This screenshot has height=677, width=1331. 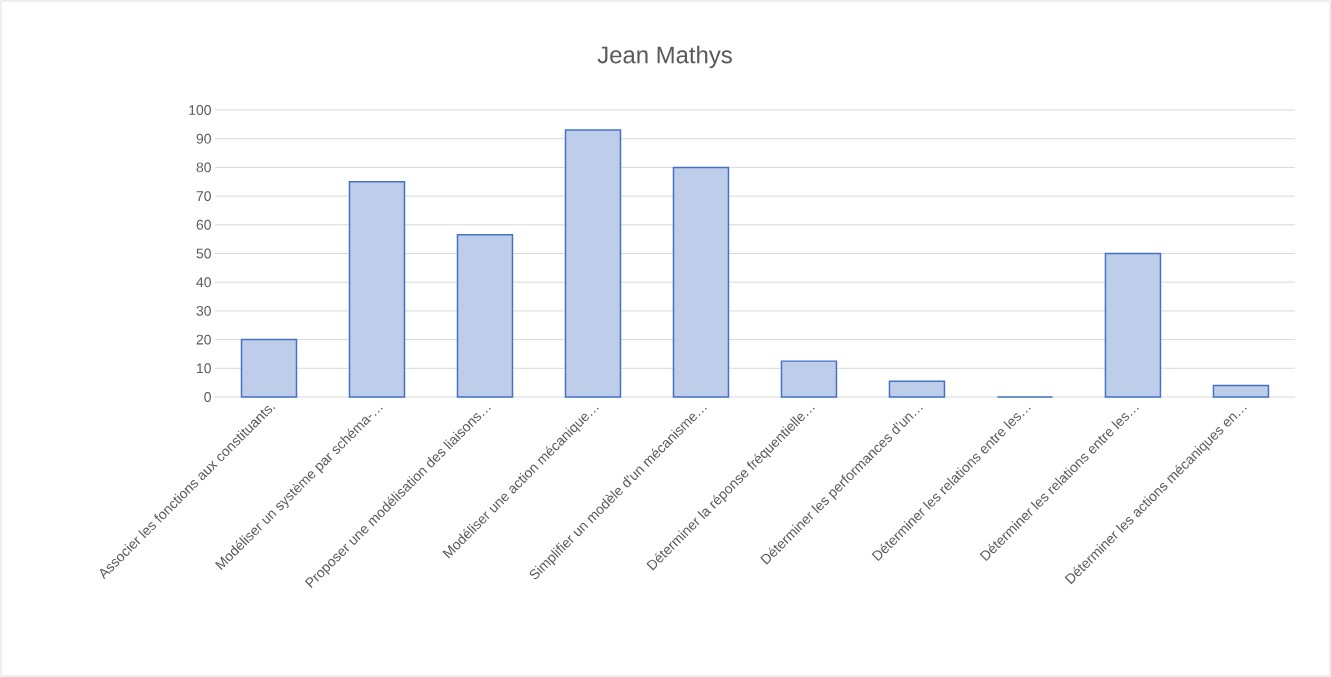 I want to click on chart-title: Jean Mathys, so click(x=664, y=57).